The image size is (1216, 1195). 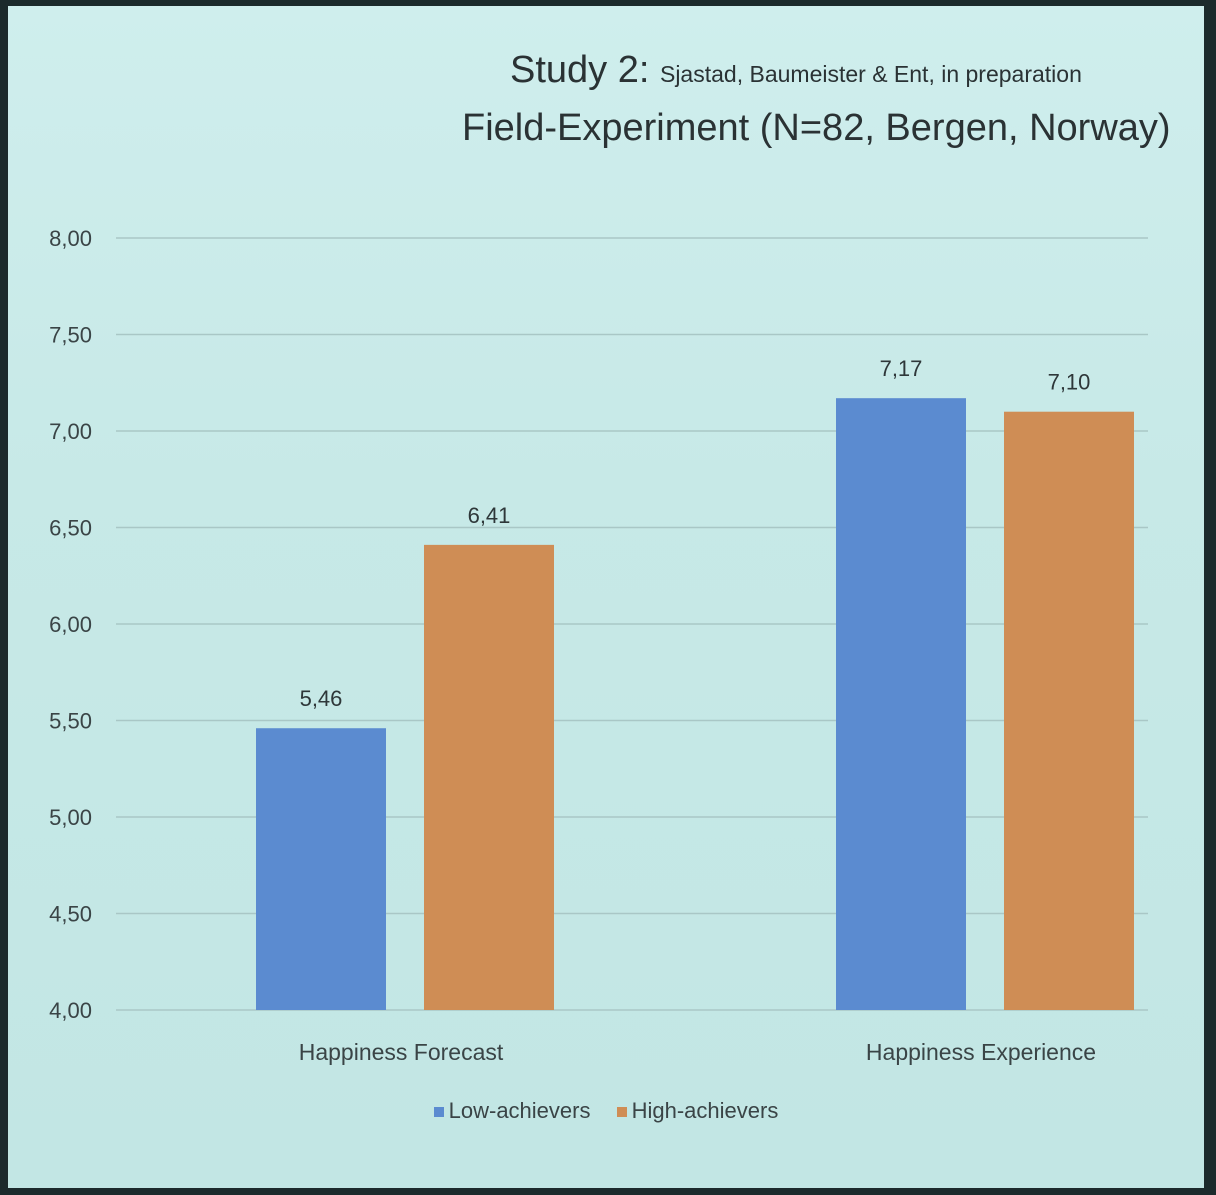 What do you see at coordinates (70, 817) in the screenshot?
I see `y-tick-label: 5,00` at bounding box center [70, 817].